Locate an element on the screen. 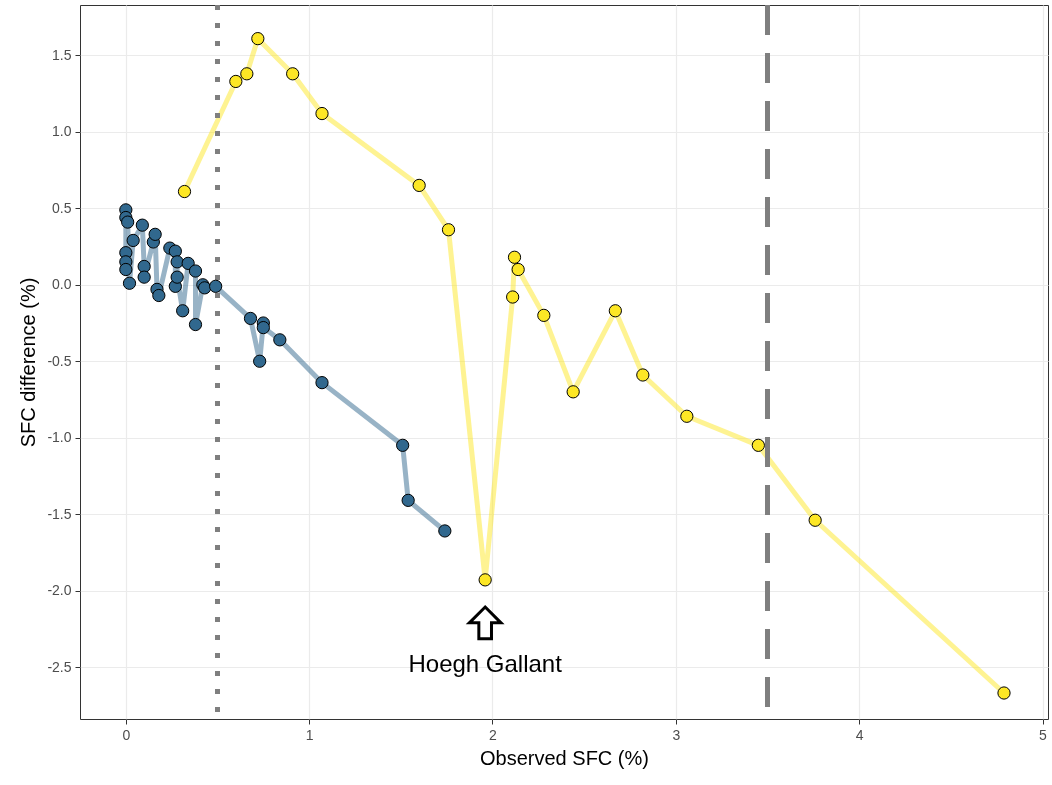 This screenshot has height=785, width=1052. x-tick-label: 2 is located at coordinates (493, 734).